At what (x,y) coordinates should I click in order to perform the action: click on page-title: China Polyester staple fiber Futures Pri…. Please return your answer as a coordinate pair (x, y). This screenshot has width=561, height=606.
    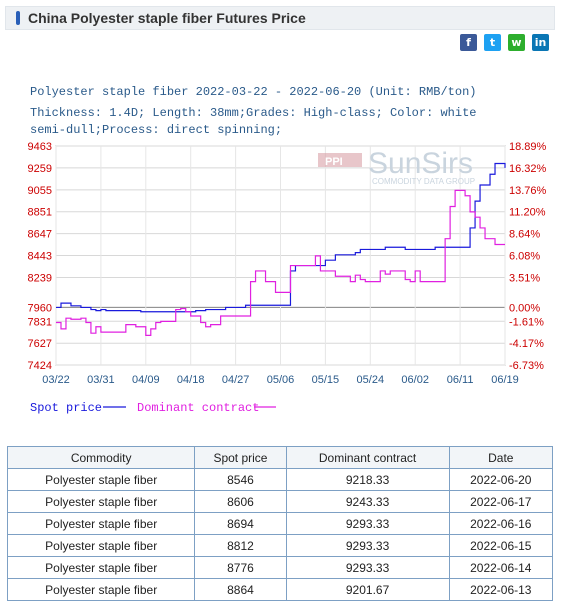
    Looking at the image, I should click on (167, 18).